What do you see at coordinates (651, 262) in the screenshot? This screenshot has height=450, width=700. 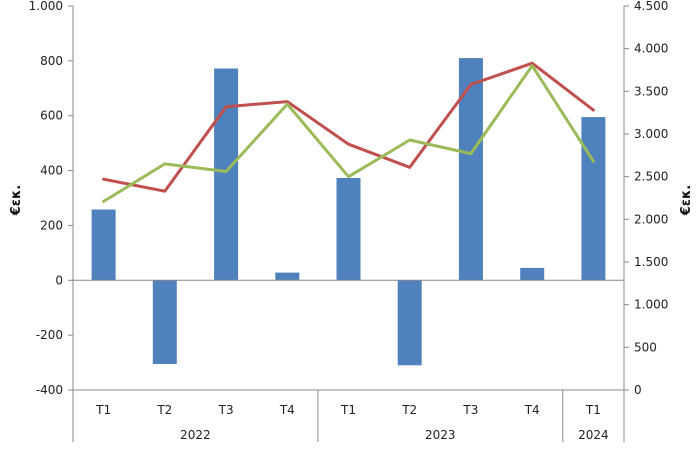 I see `right-tick-label: 1.500` at bounding box center [651, 262].